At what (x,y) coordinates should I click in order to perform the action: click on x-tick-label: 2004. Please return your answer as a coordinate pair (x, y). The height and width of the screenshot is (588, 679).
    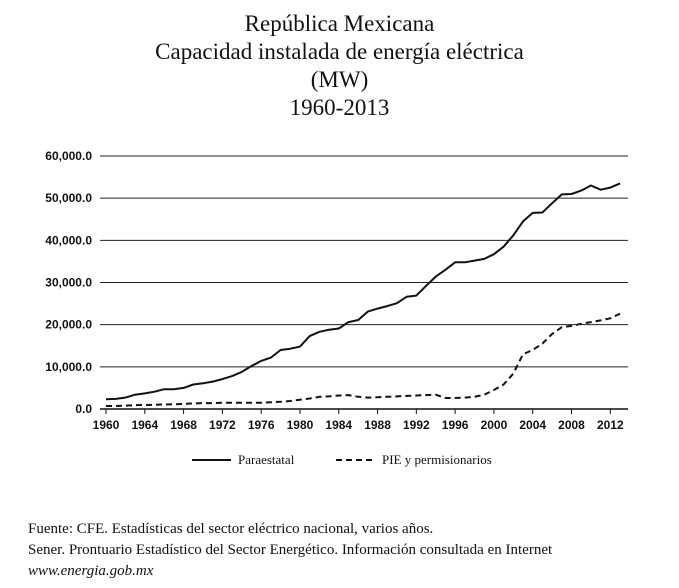
    Looking at the image, I should click on (532, 425).